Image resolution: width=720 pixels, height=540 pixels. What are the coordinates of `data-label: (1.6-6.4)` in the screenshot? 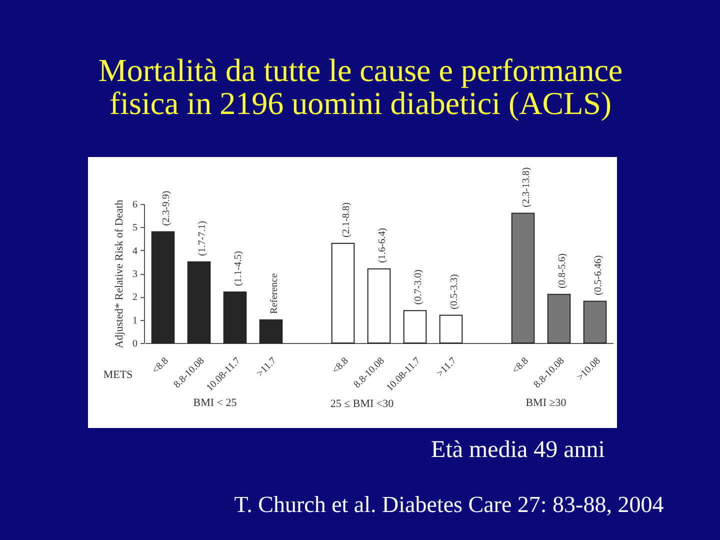 It's located at (382, 245).